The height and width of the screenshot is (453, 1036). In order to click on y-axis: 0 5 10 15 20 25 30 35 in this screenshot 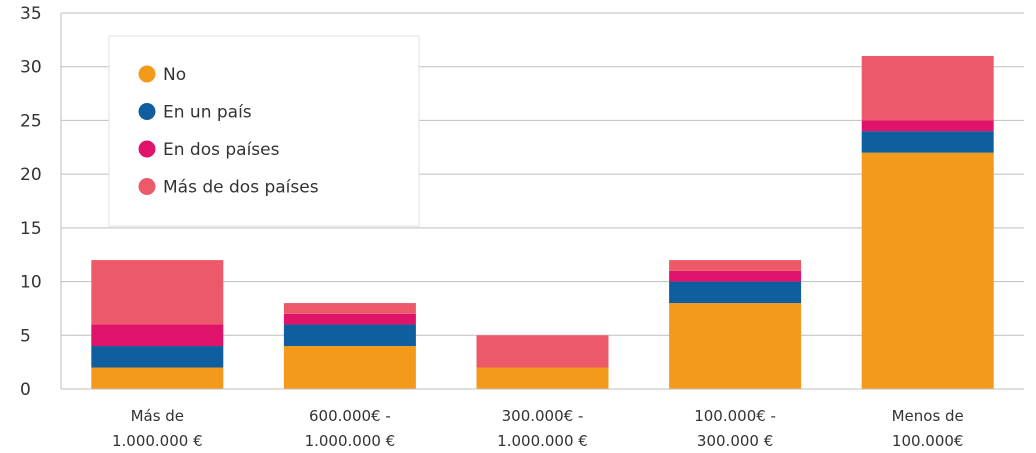, I will do `click(41, 202)`.